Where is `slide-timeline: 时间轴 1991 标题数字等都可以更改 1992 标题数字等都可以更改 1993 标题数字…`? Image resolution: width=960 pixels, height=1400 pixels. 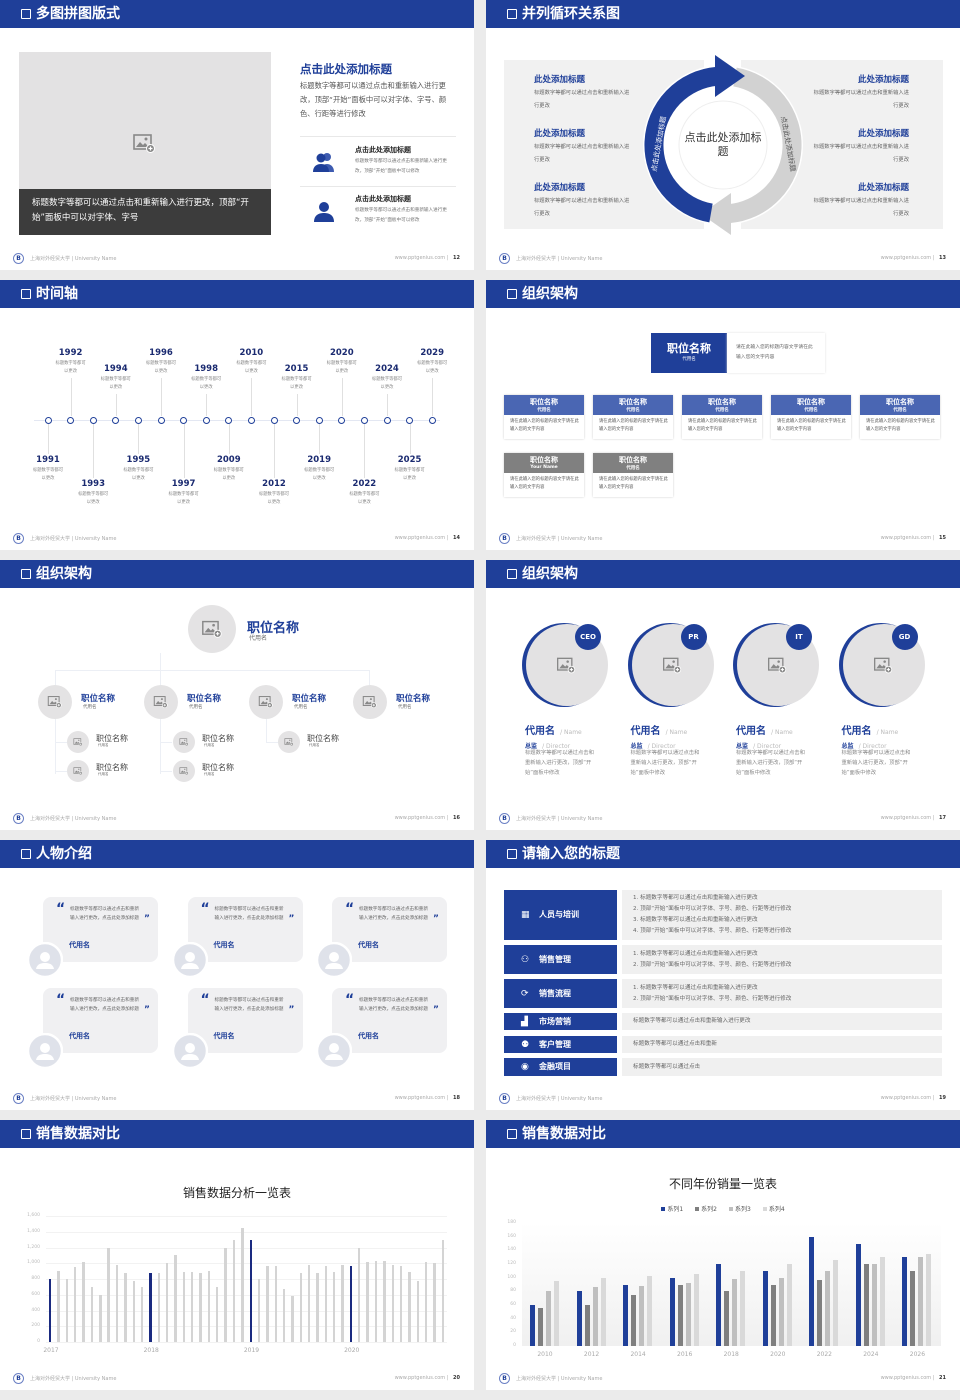 slide-timeline: 时间轴 1991 标题数字等都可以更改 1992 标题数字等都可以更改 1993 标题数字… is located at coordinates (237, 415).